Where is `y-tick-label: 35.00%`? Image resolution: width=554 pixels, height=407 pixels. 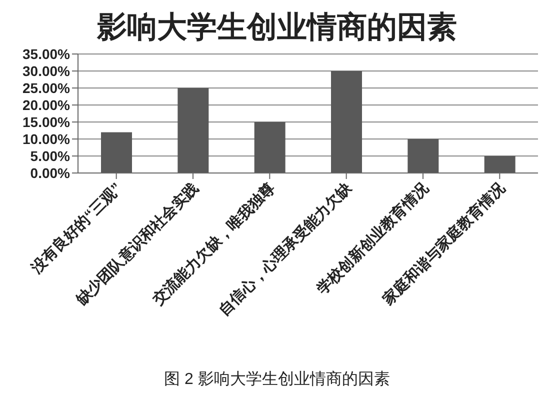 y-tick-label: 35.00% is located at coordinates (46, 54).